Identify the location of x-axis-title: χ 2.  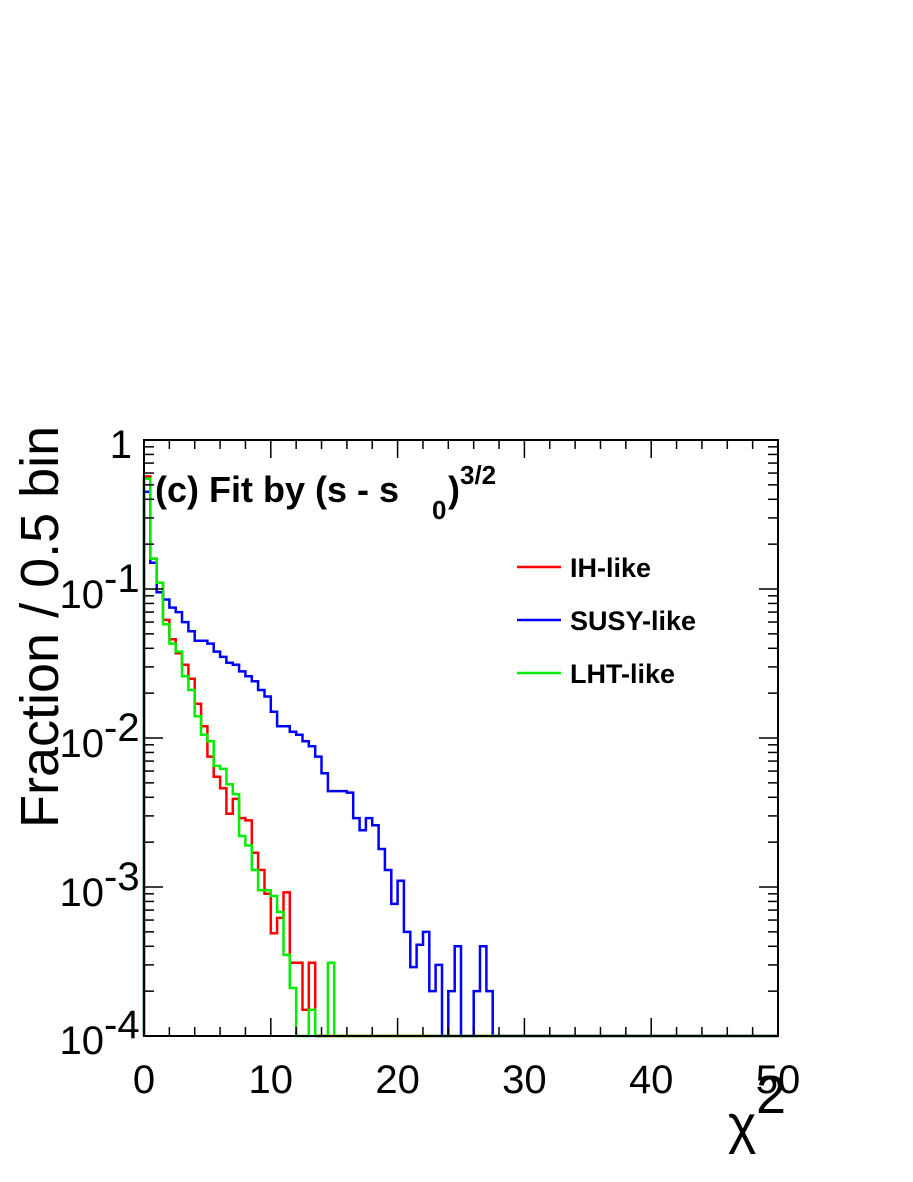
(757, 1110).